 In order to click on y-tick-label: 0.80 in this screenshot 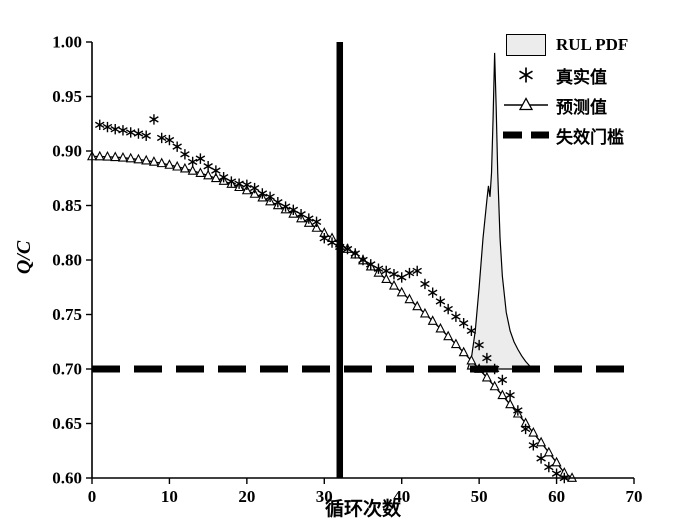, I will do `click(67, 260)`.